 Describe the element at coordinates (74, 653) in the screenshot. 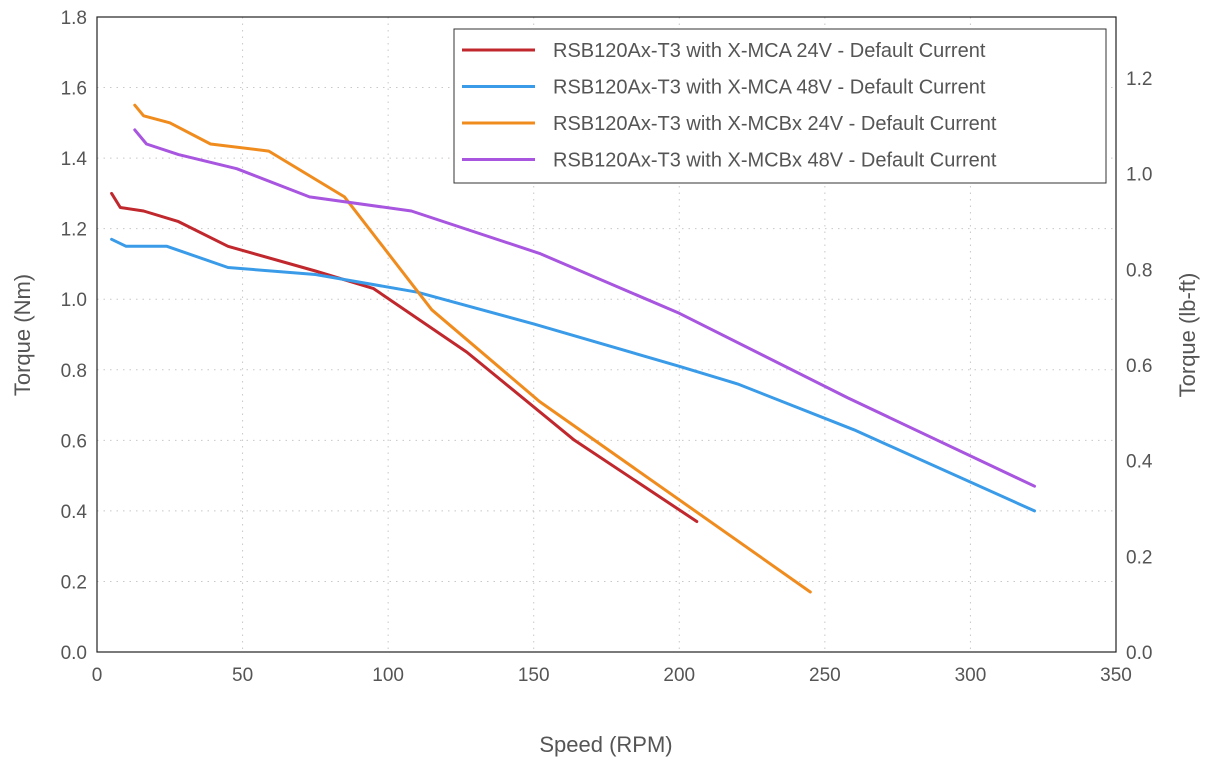

I see `y-tick-label: 0.0` at that location.